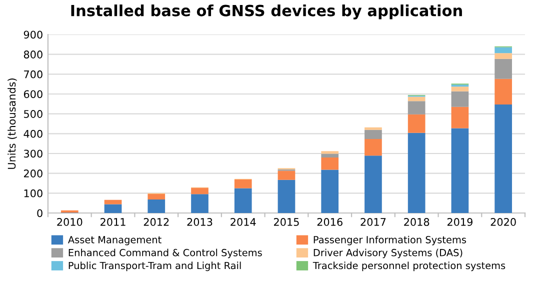 This screenshot has height=300, width=533. I want to click on legend-label: Asset Management, so click(115, 241).